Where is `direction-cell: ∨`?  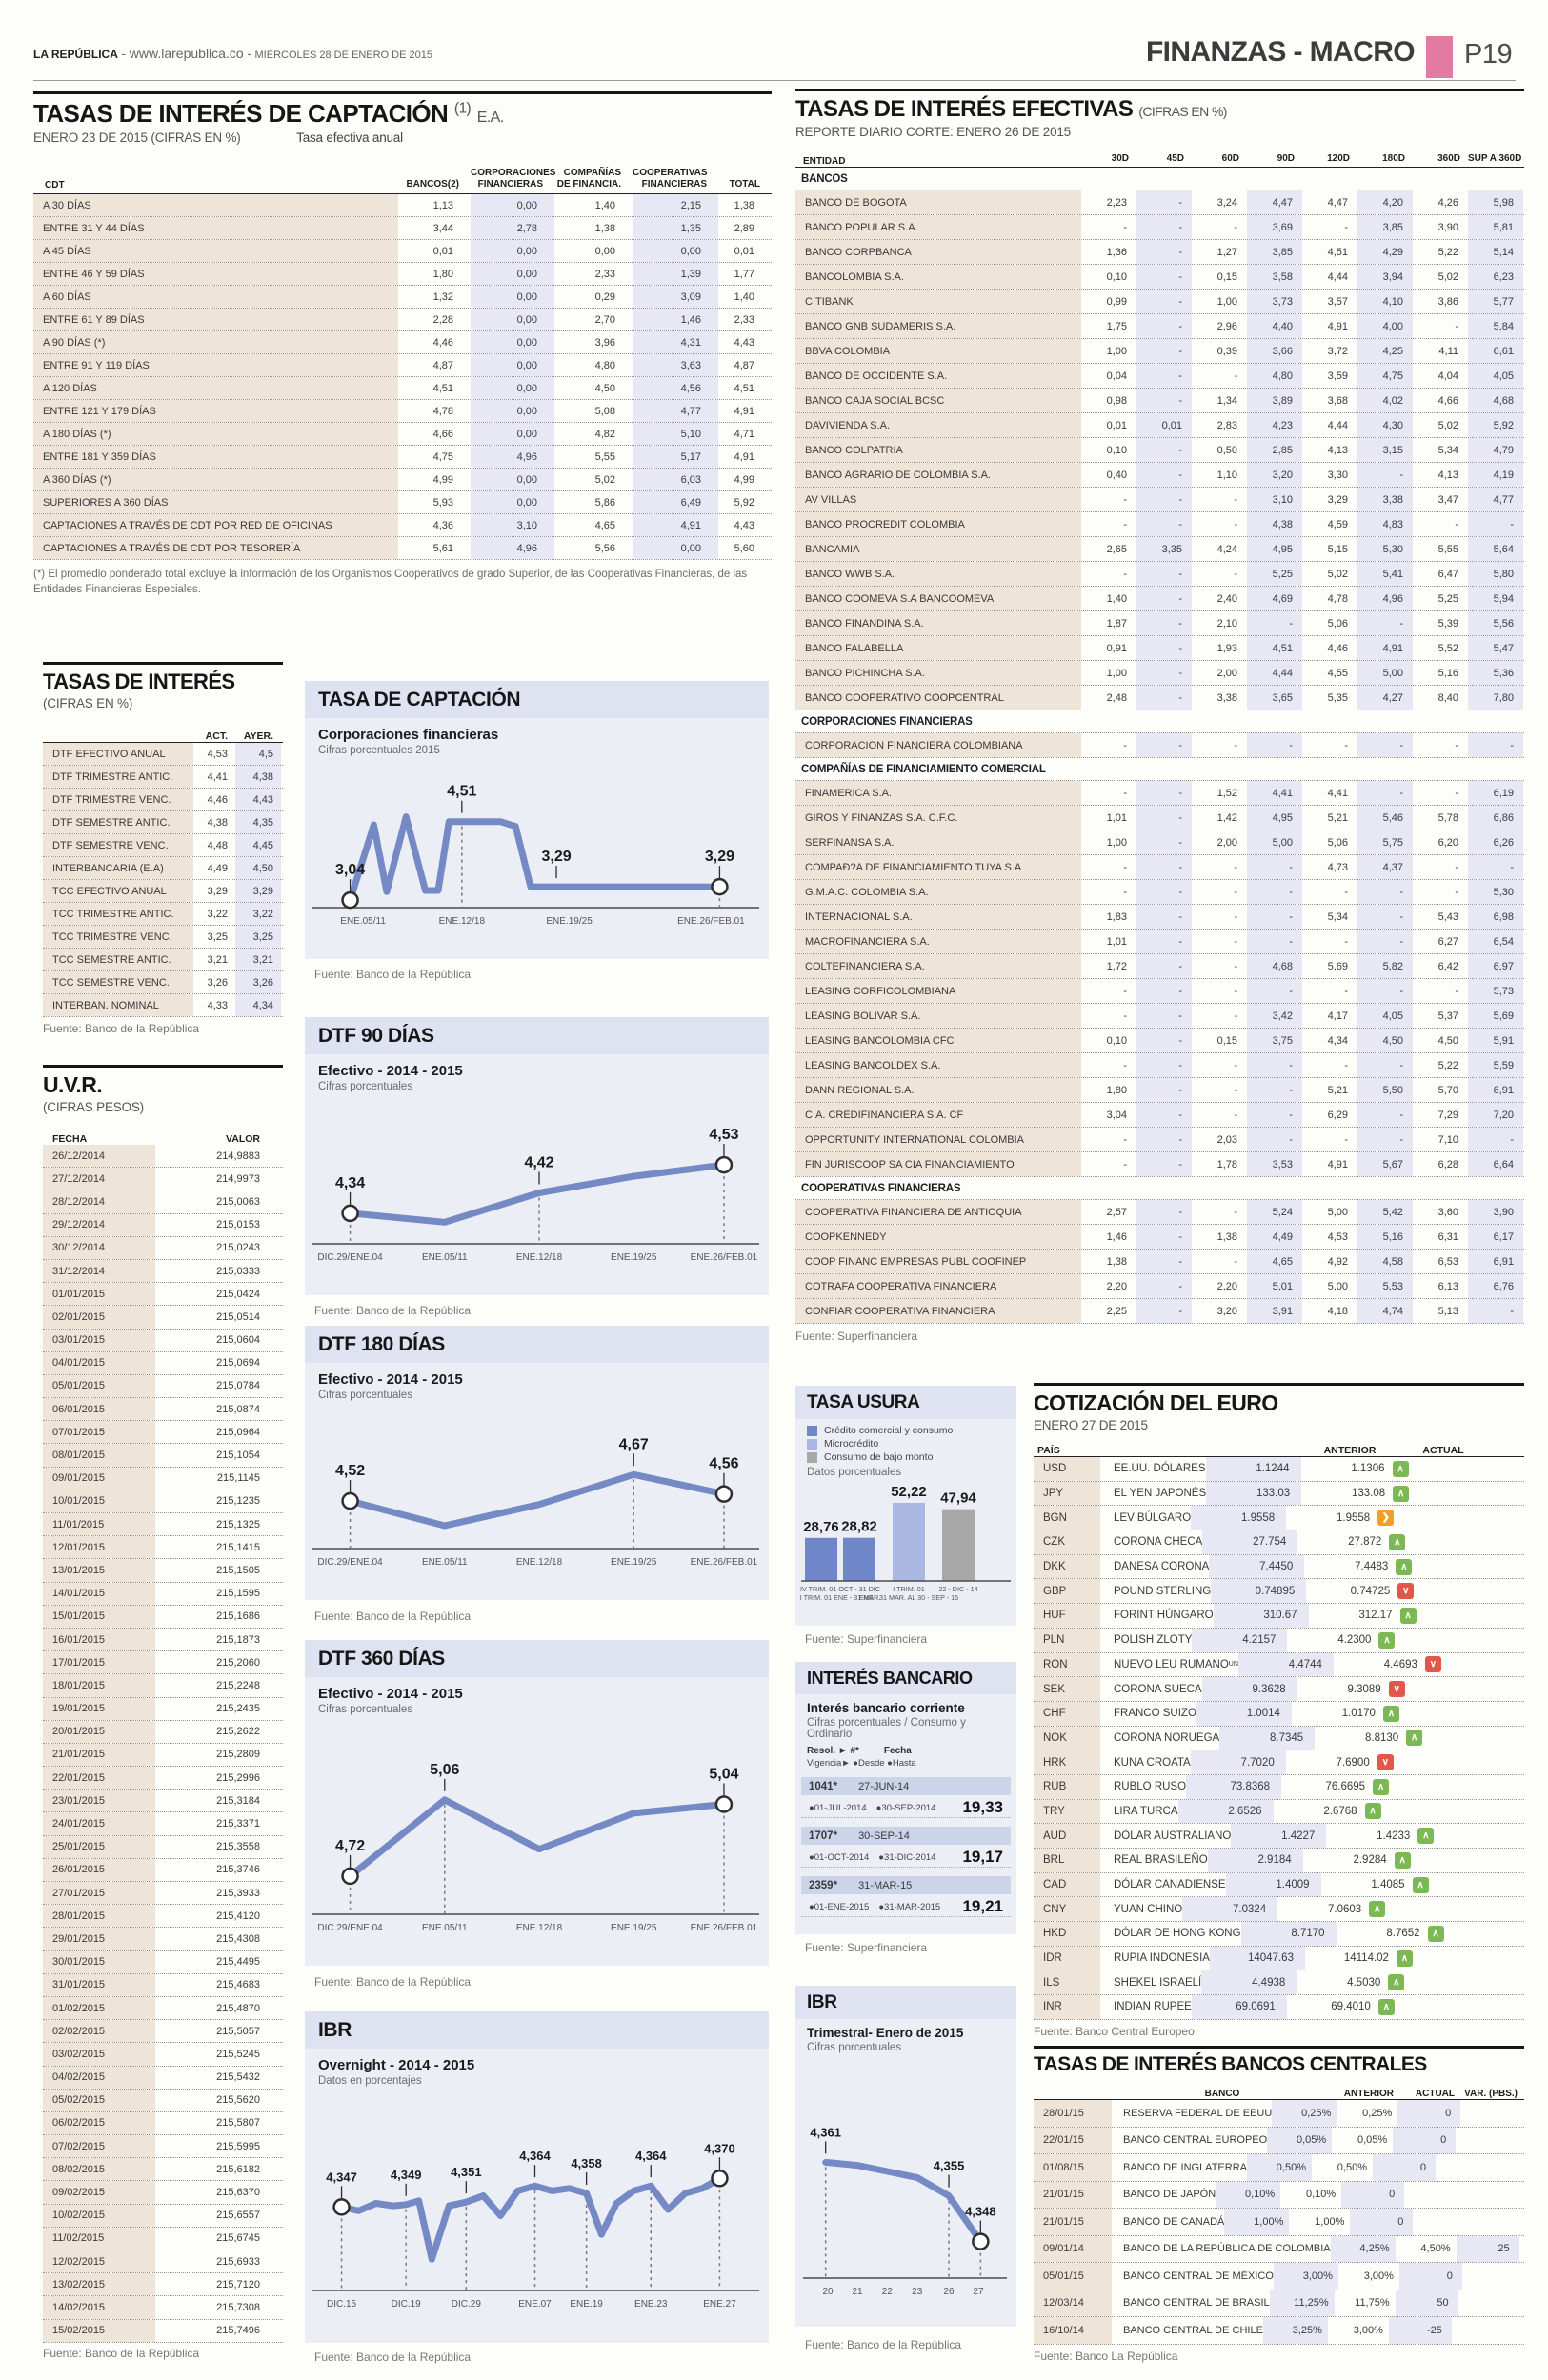
direction-cell: ∨ is located at coordinates (1404, 1689).